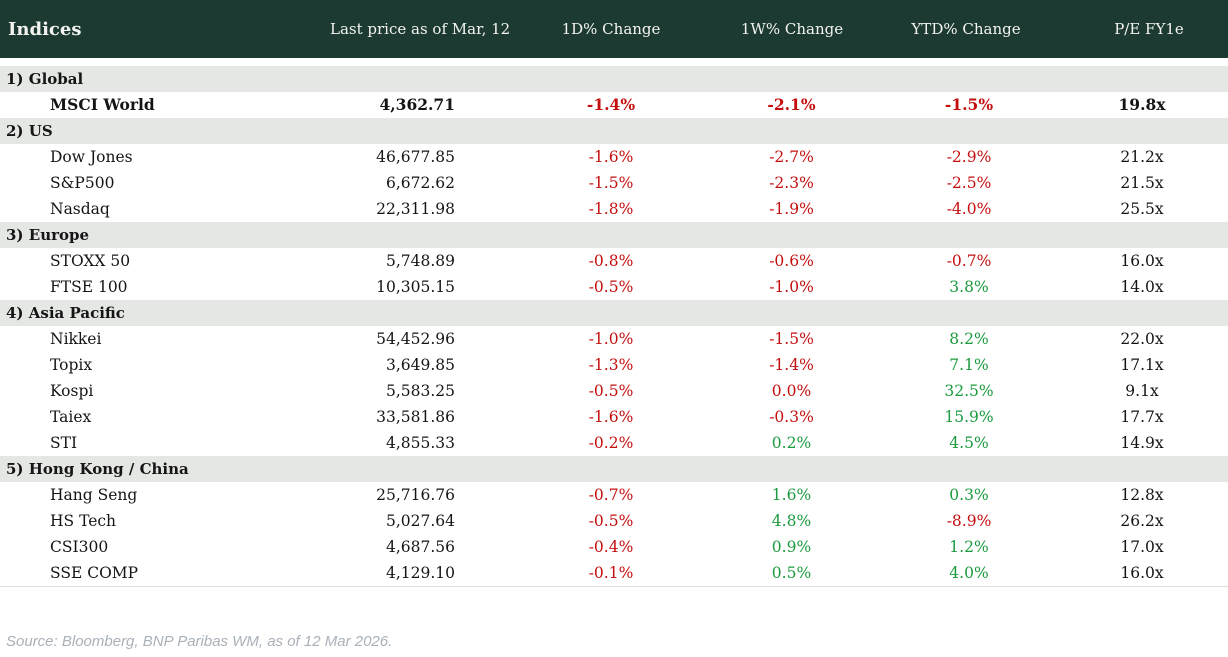  Describe the element at coordinates (791, 261) in the screenshot. I see `1w-change-cell: -0.6%` at that location.